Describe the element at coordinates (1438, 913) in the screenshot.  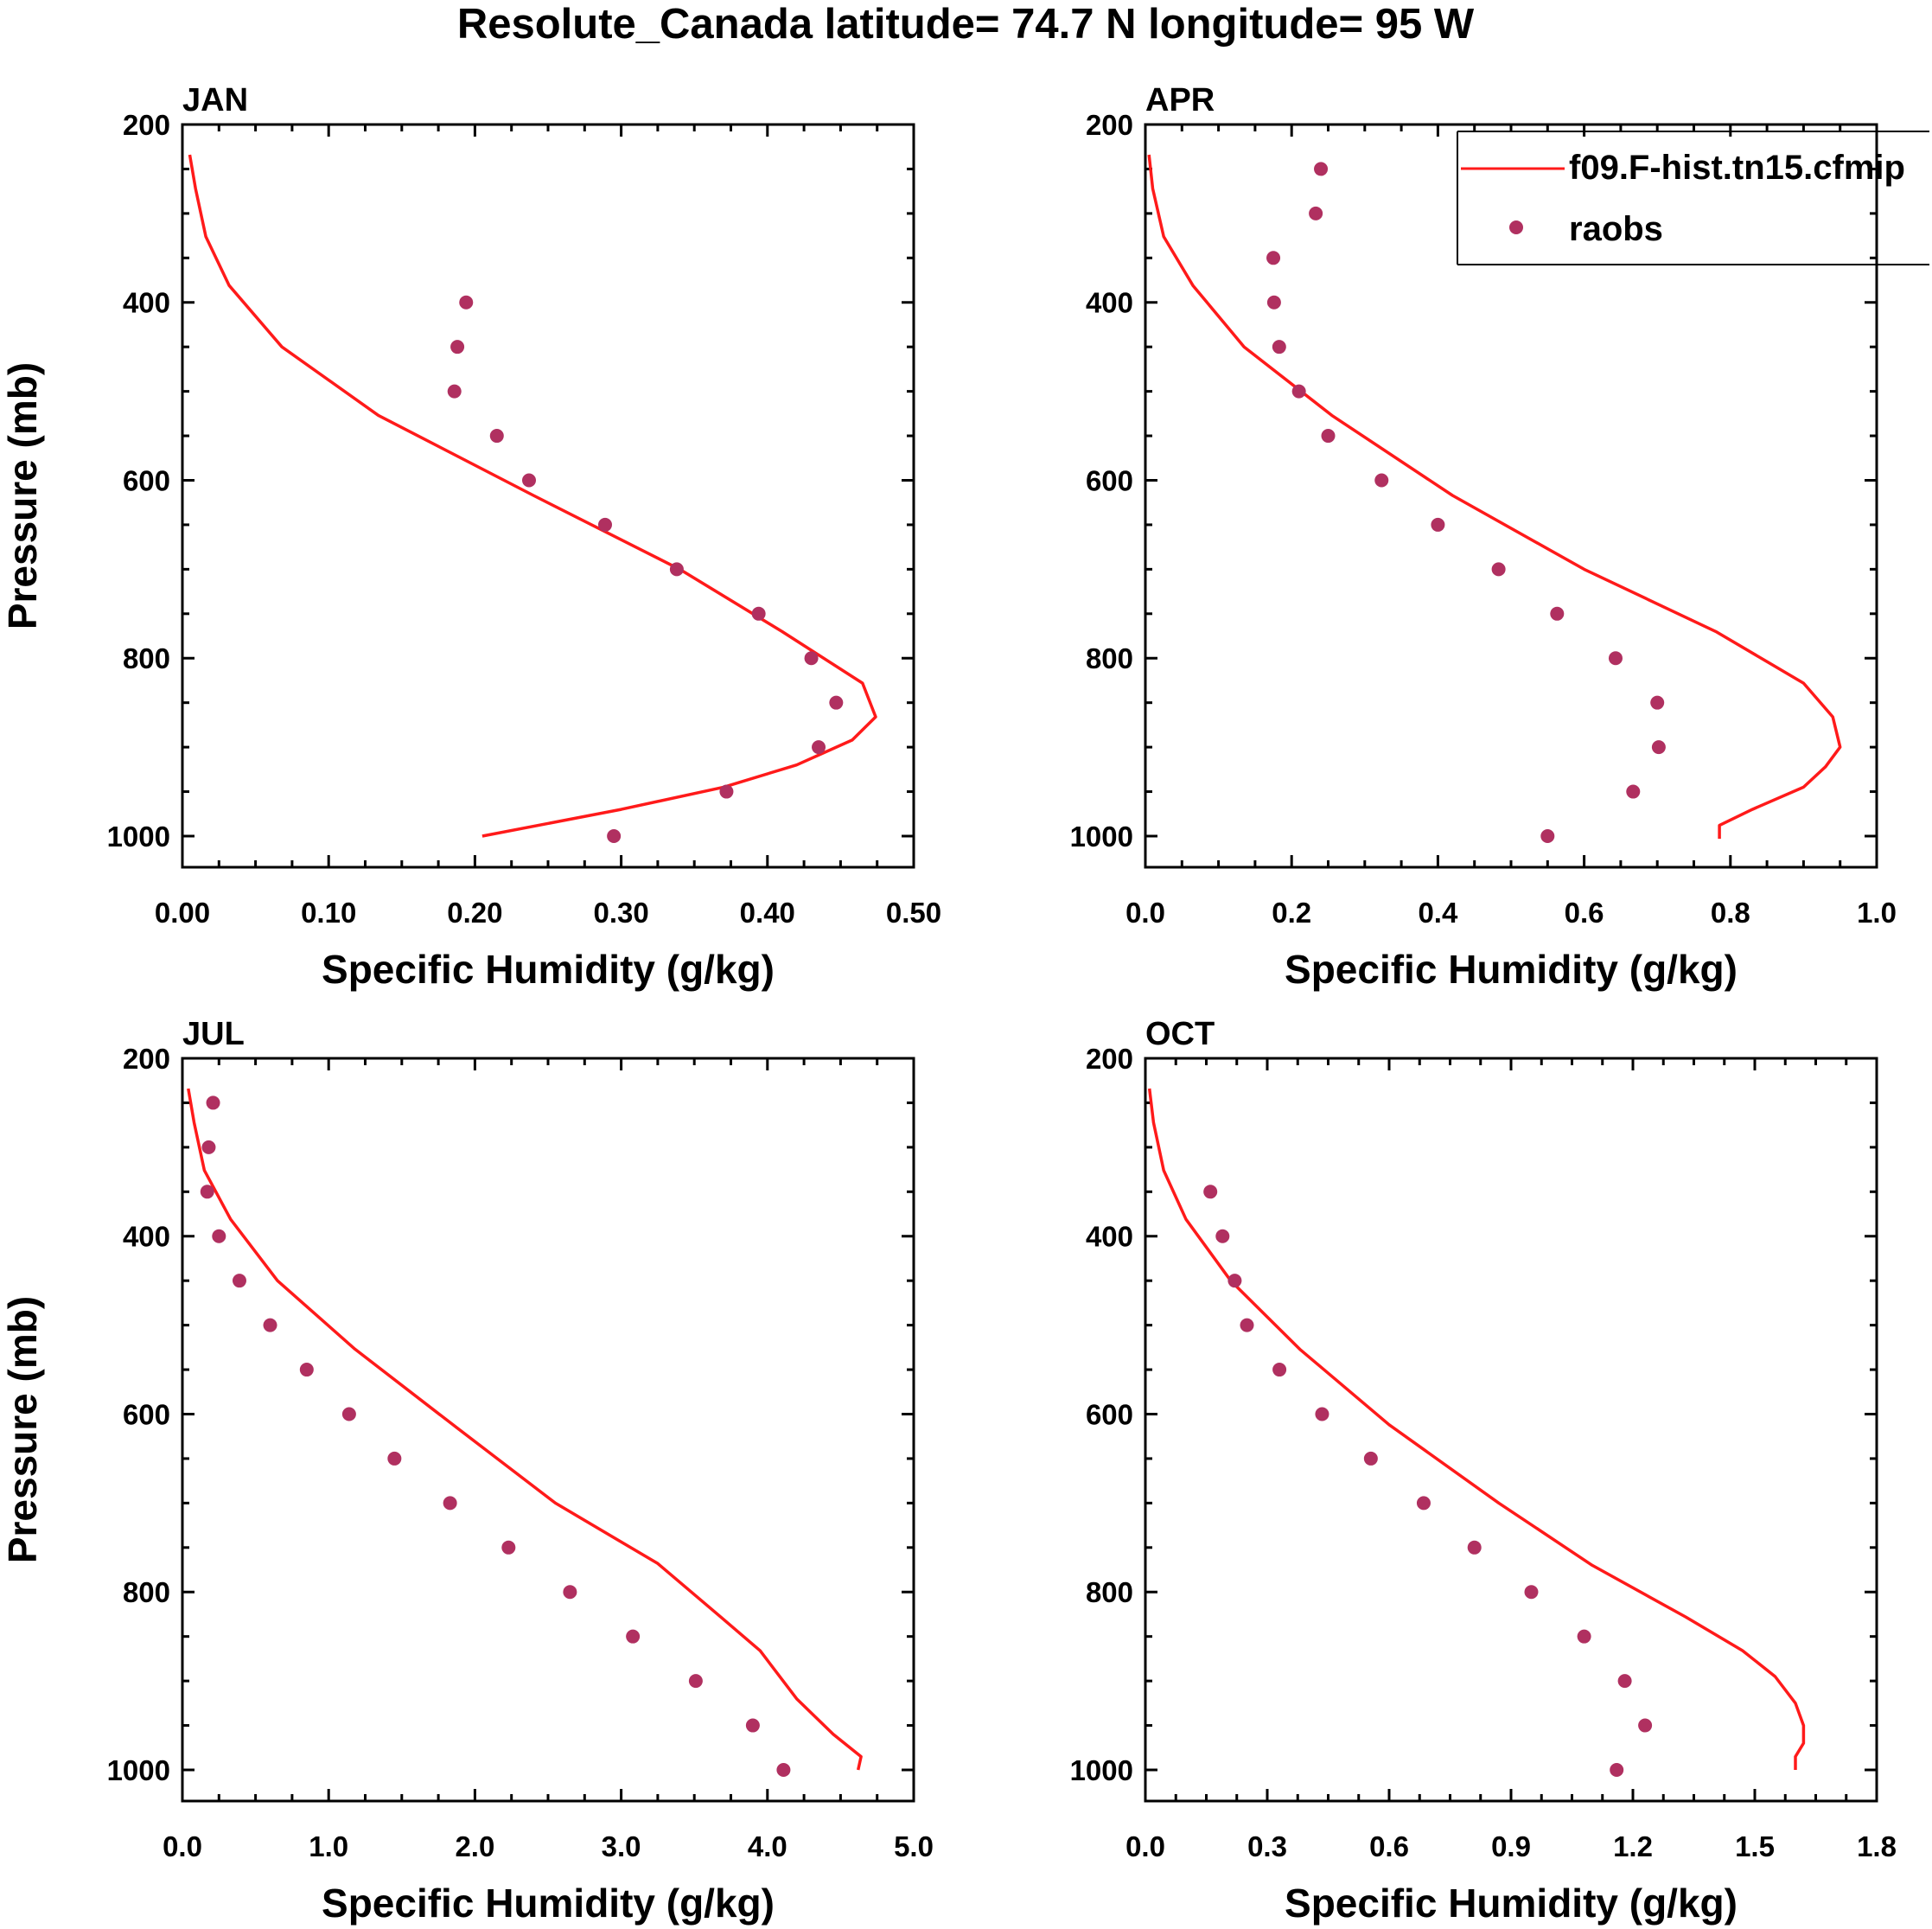
I see `x-tick-label: 0.4` at that location.